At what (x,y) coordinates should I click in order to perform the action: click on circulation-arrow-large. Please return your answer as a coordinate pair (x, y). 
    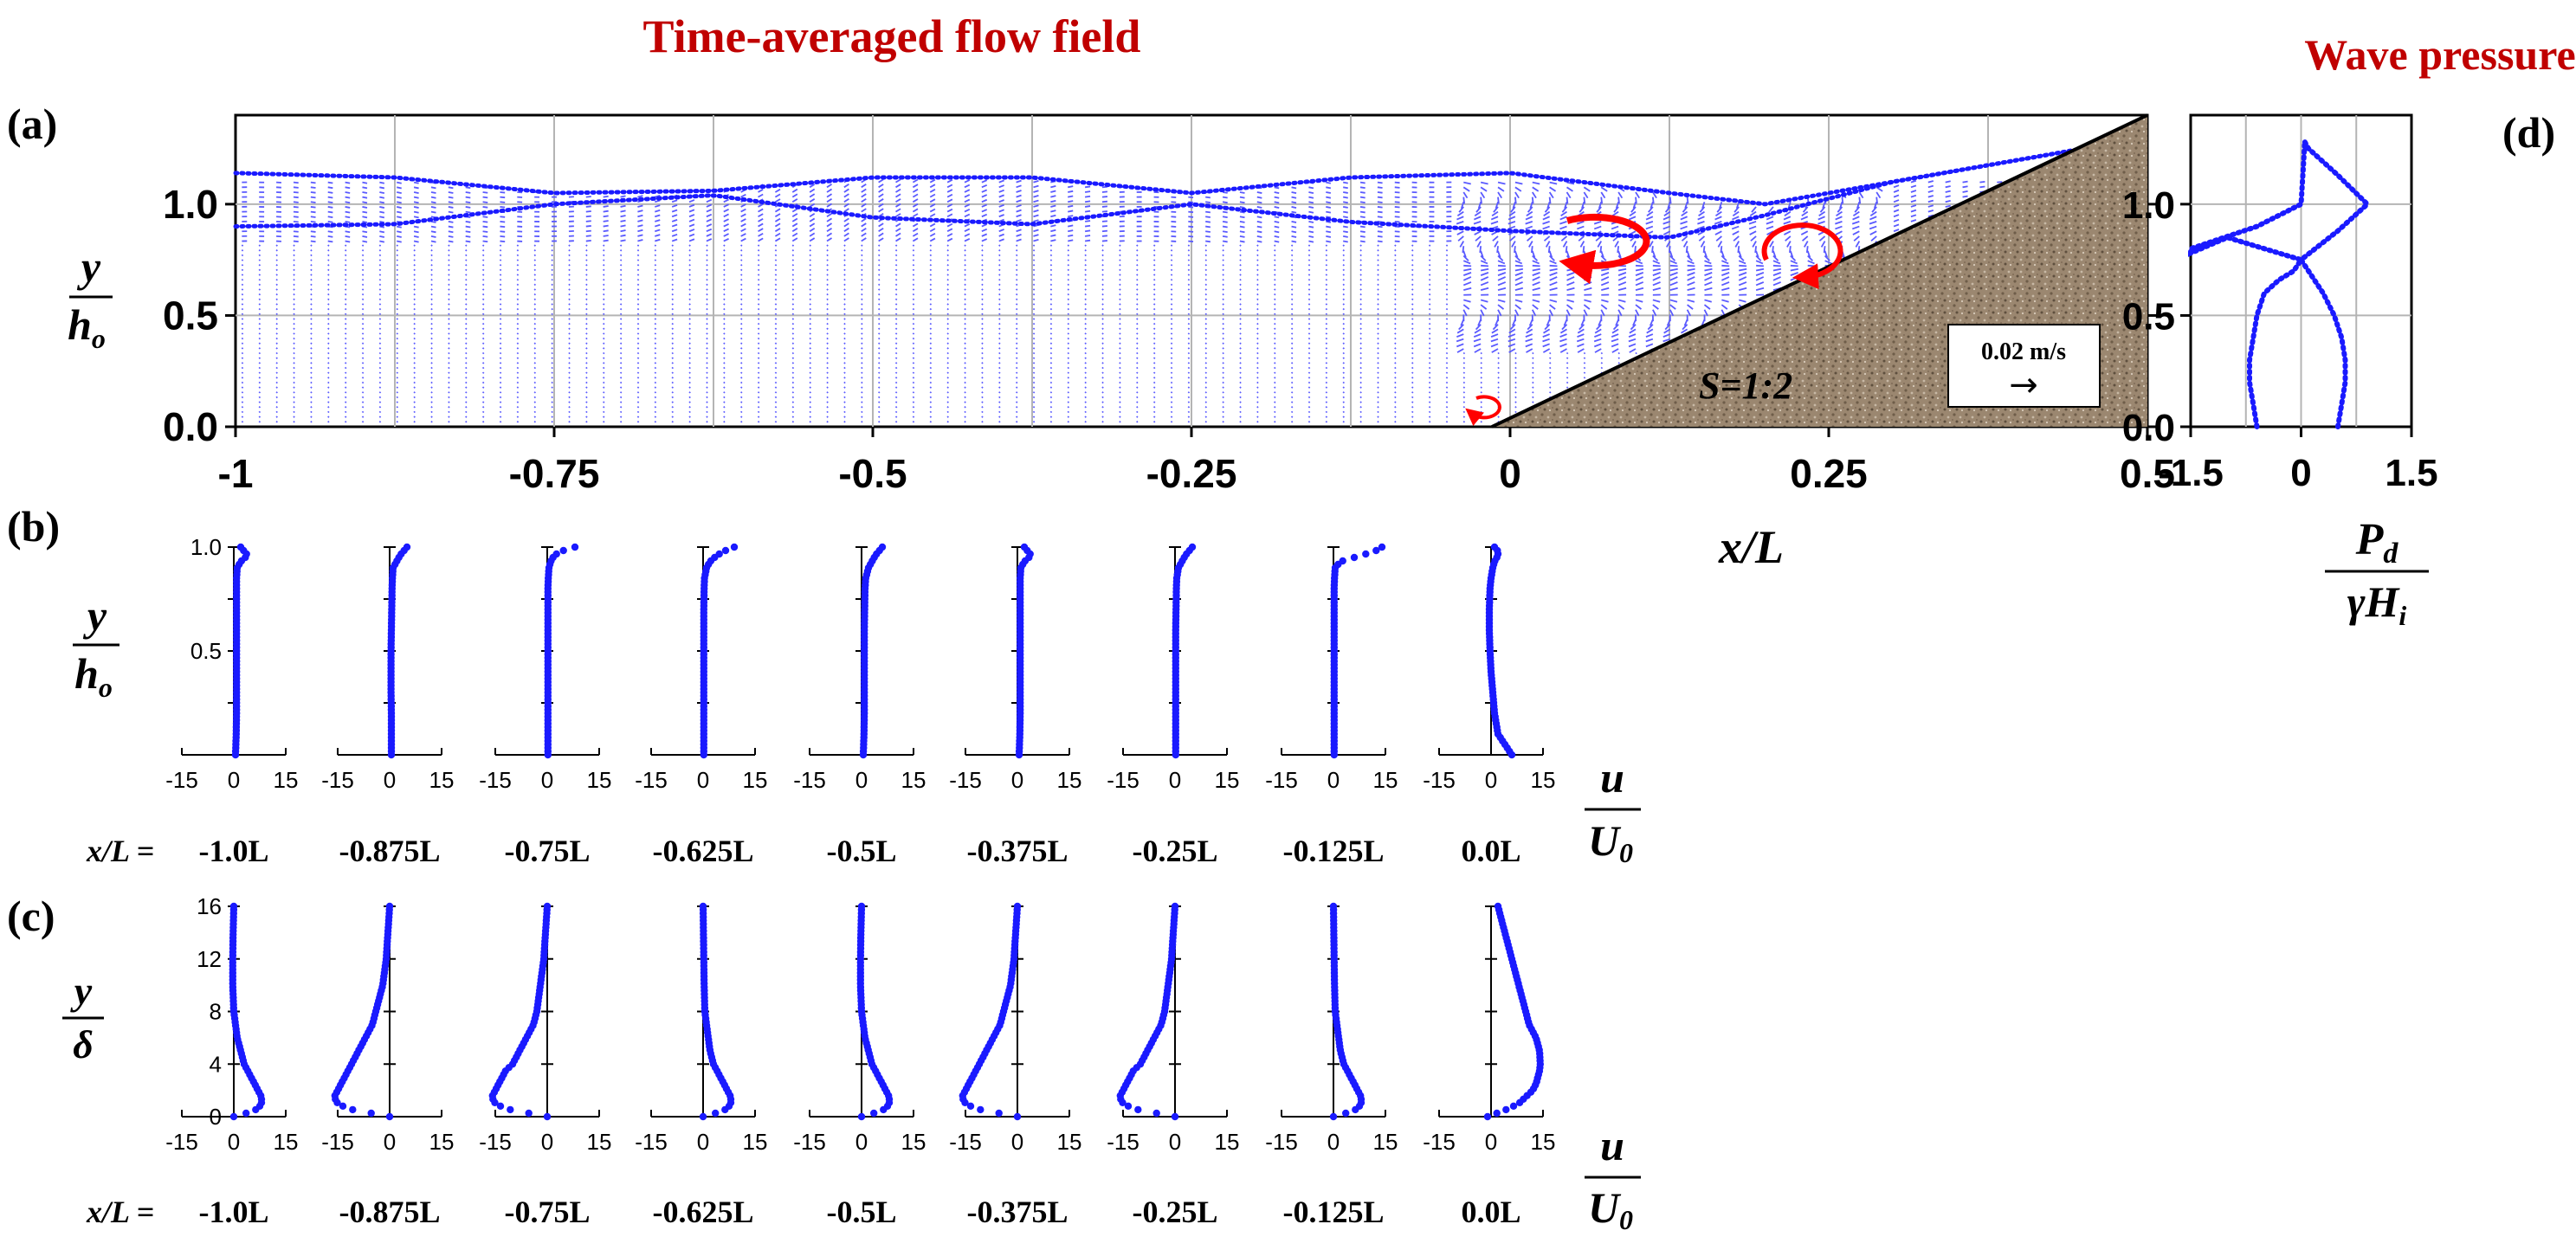
    Looking at the image, I should click on (1604, 249).